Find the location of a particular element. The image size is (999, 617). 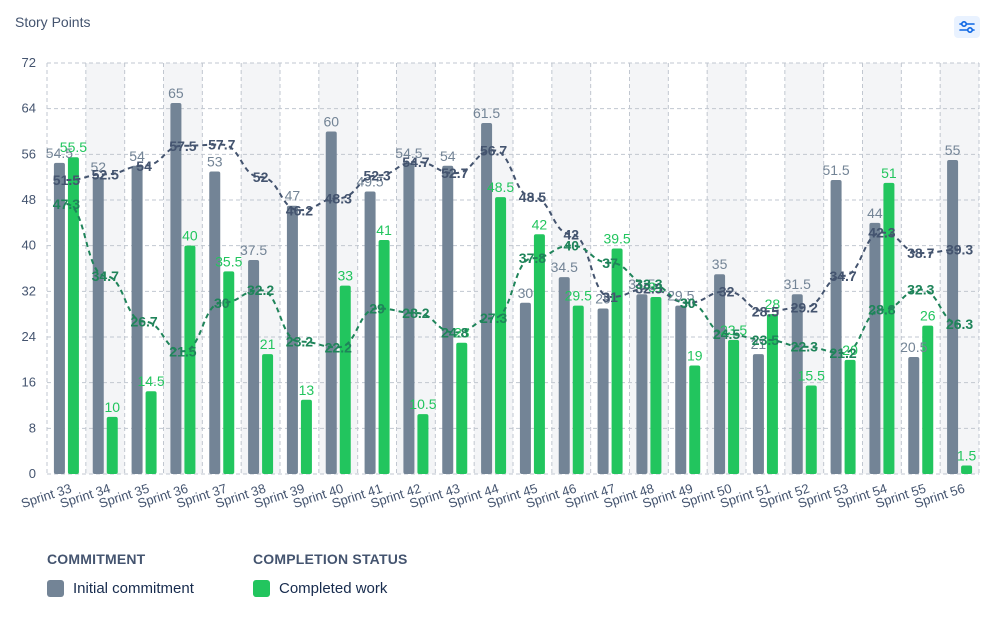

trend-label-completed: 27.3 is located at coordinates (493, 318).